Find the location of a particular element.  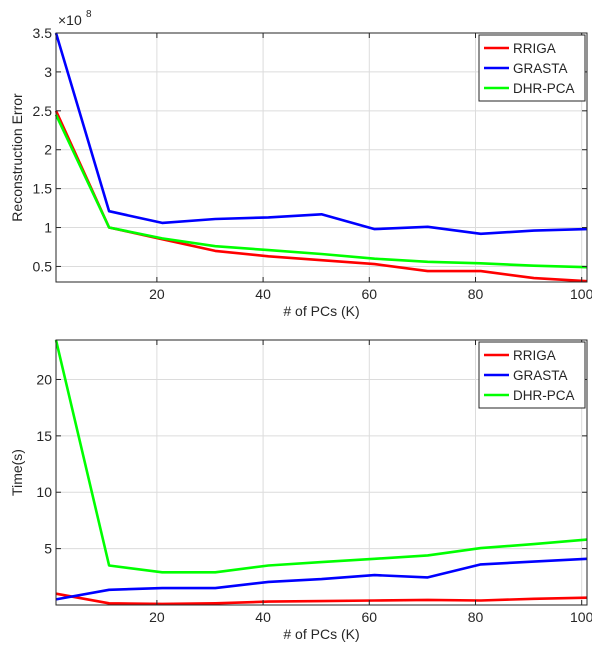

chart-2-x-tick-label: 100 is located at coordinates (581, 617).